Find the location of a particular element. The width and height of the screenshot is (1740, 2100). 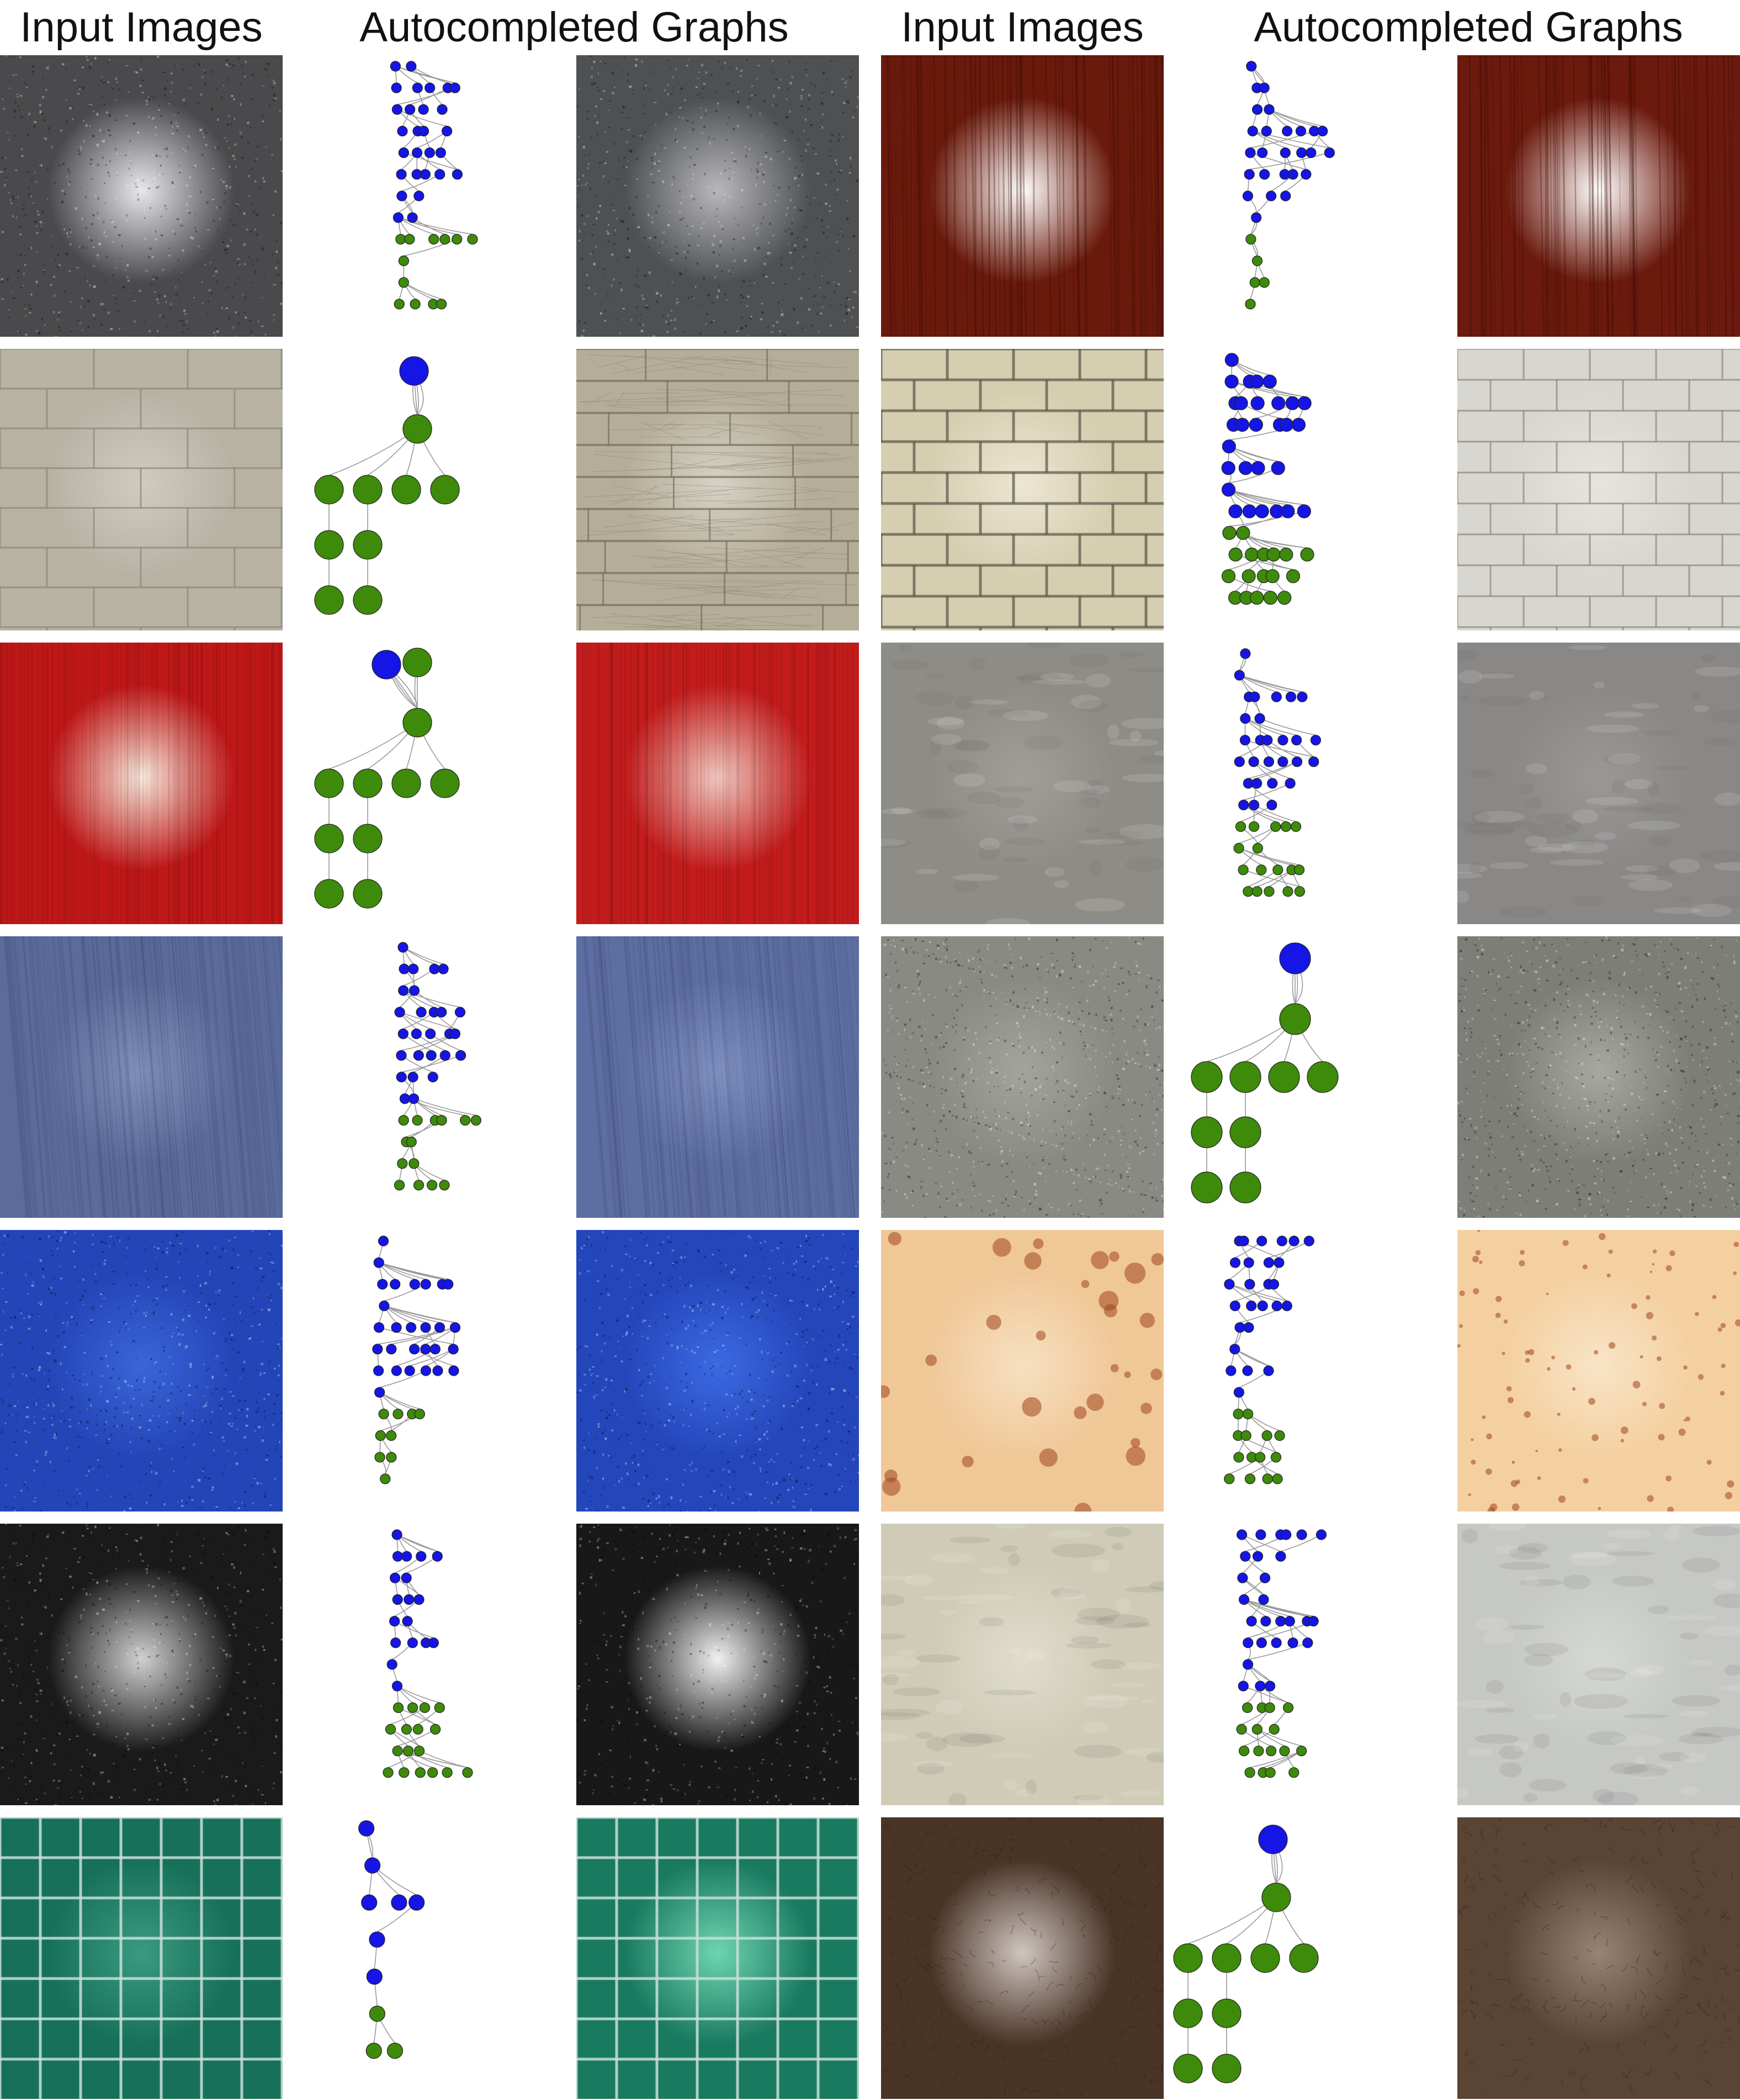

header-autocompleted-graphs-1: Autocompleted Graphs is located at coordinates (574, 28).